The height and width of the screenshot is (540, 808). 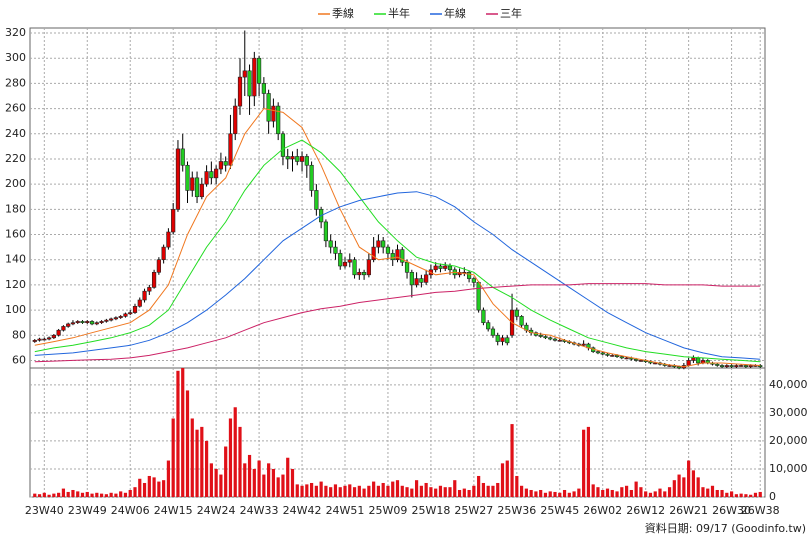 What do you see at coordinates (15, 158) in the screenshot?
I see `y-tick-label: 220` at bounding box center [15, 158].